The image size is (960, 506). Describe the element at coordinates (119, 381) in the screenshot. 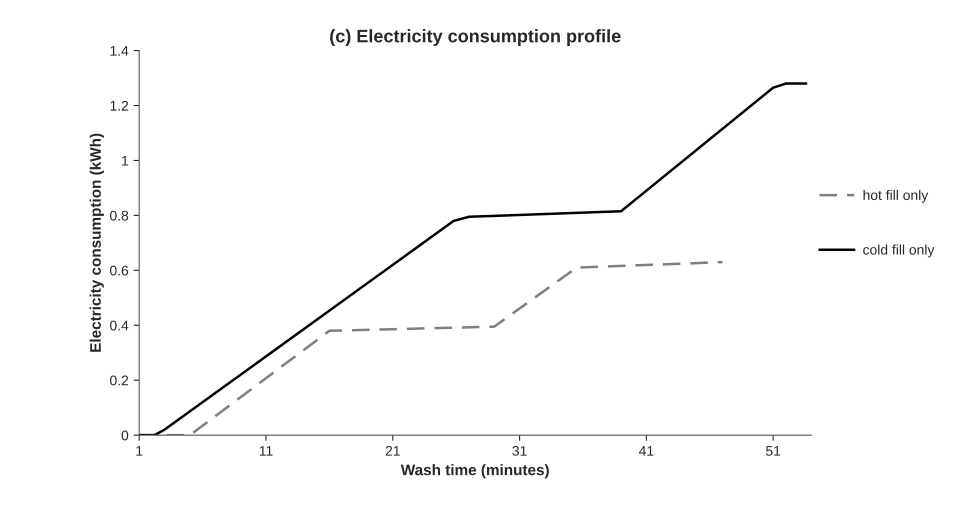

I see `y-tick-label: 0.2` at that location.